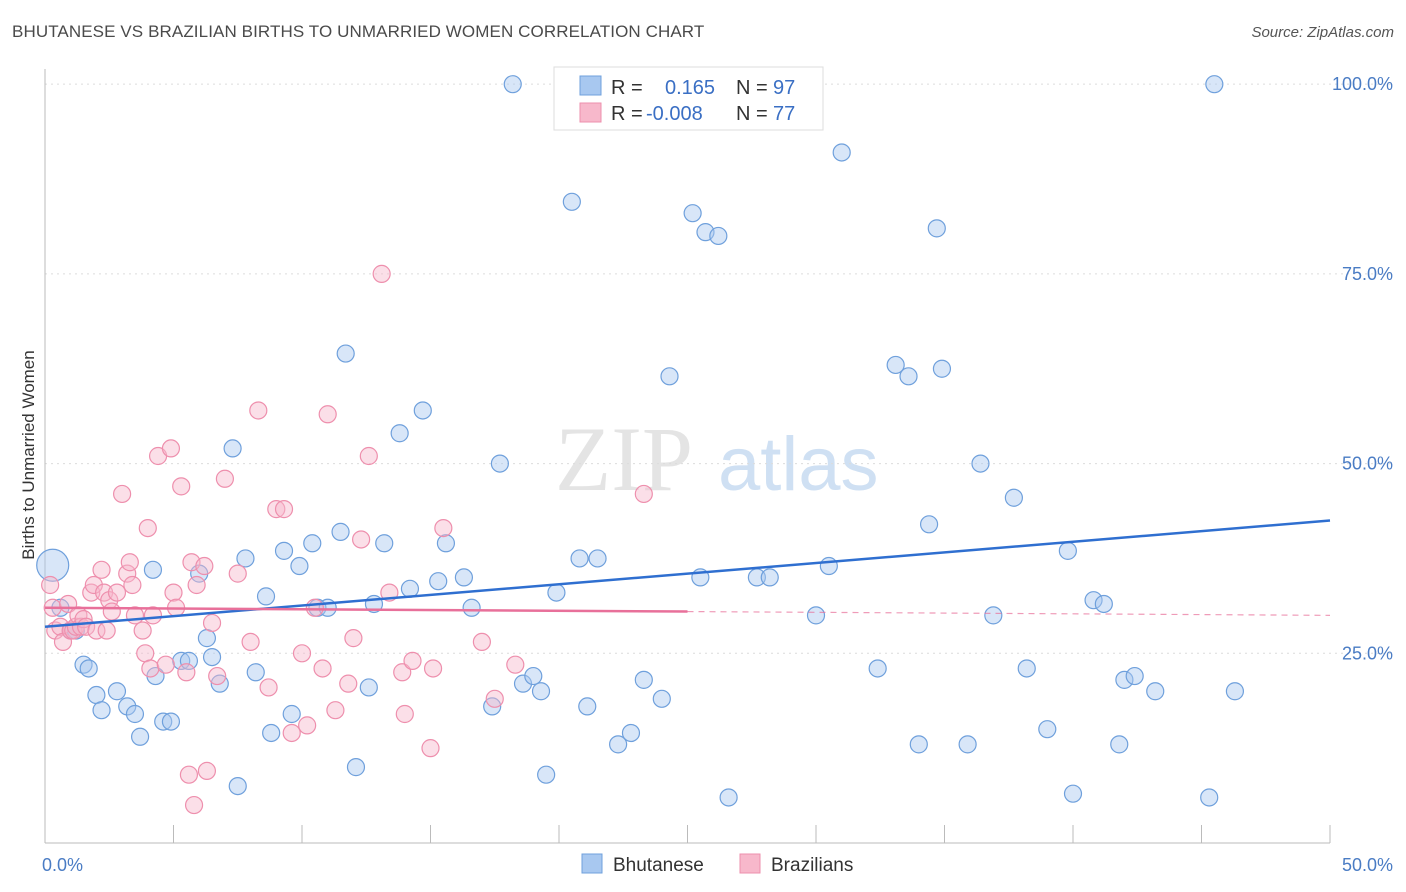 Image resolution: width=1406 pixels, height=892 pixels. Describe the element at coordinates (590, 85) in the screenshot. I see `legend-swatch-bhutanese` at that location.